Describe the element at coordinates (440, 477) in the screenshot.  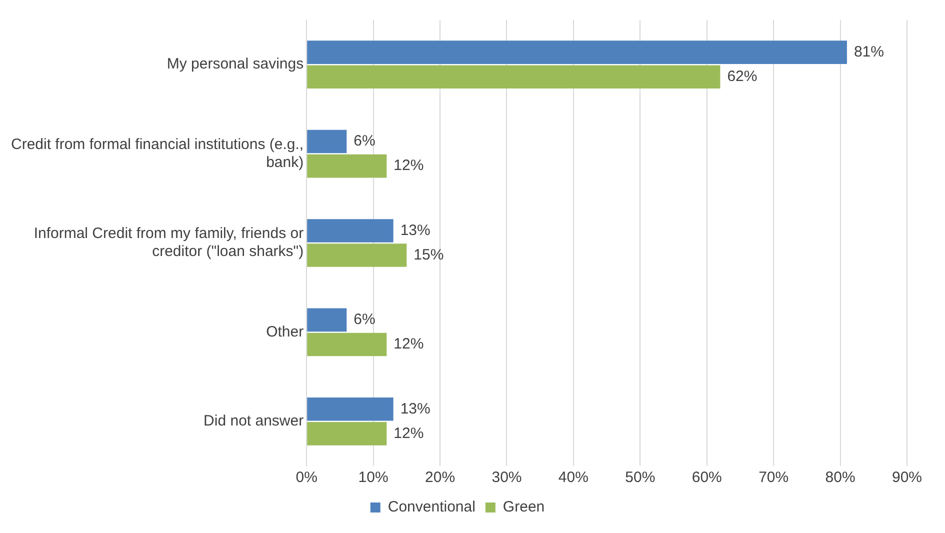
I see `x-tick-label: 20%` at that location.